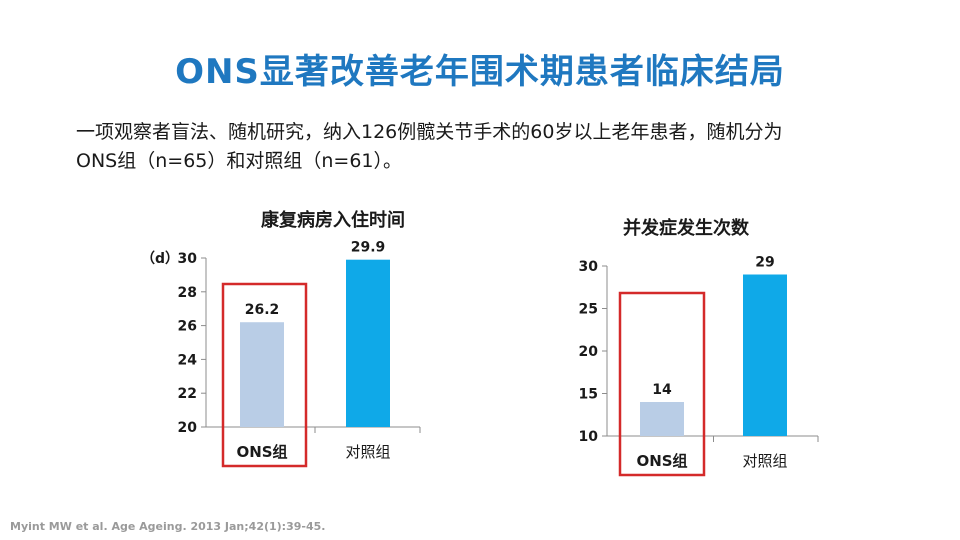 The height and width of the screenshot is (540, 960). Describe the element at coordinates (686, 228) in the screenshot. I see `chart-title: 并发症发生次数` at that location.